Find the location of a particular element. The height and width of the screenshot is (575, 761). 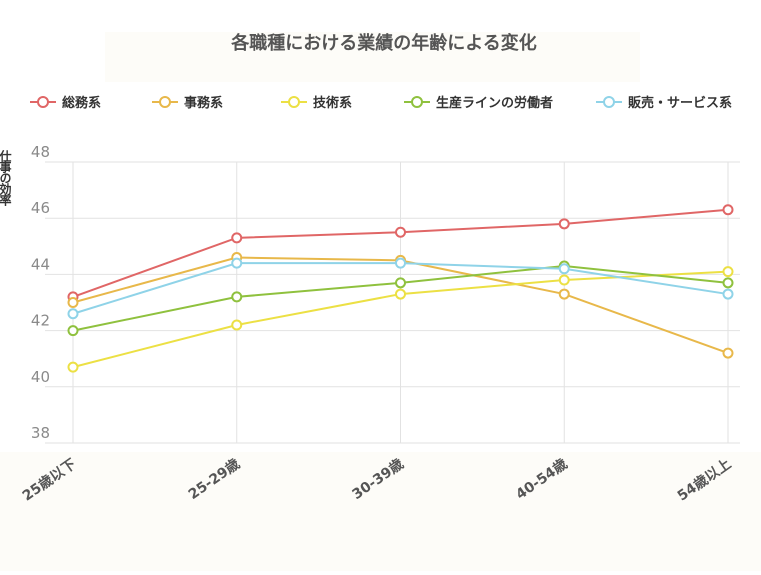

legend-label: 技術系 is located at coordinates (332, 103).